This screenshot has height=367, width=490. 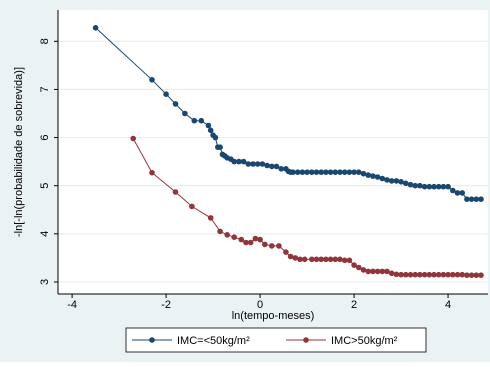 I want to click on legend-label-2: IMC>50kg/m², so click(x=364, y=341).